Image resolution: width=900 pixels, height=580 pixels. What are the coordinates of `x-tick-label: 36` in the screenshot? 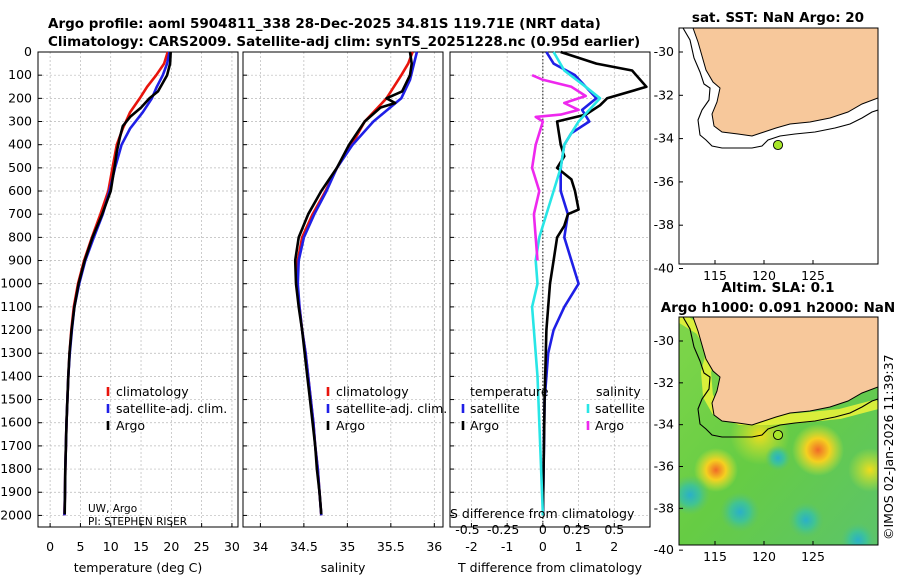 It's located at (434, 546).